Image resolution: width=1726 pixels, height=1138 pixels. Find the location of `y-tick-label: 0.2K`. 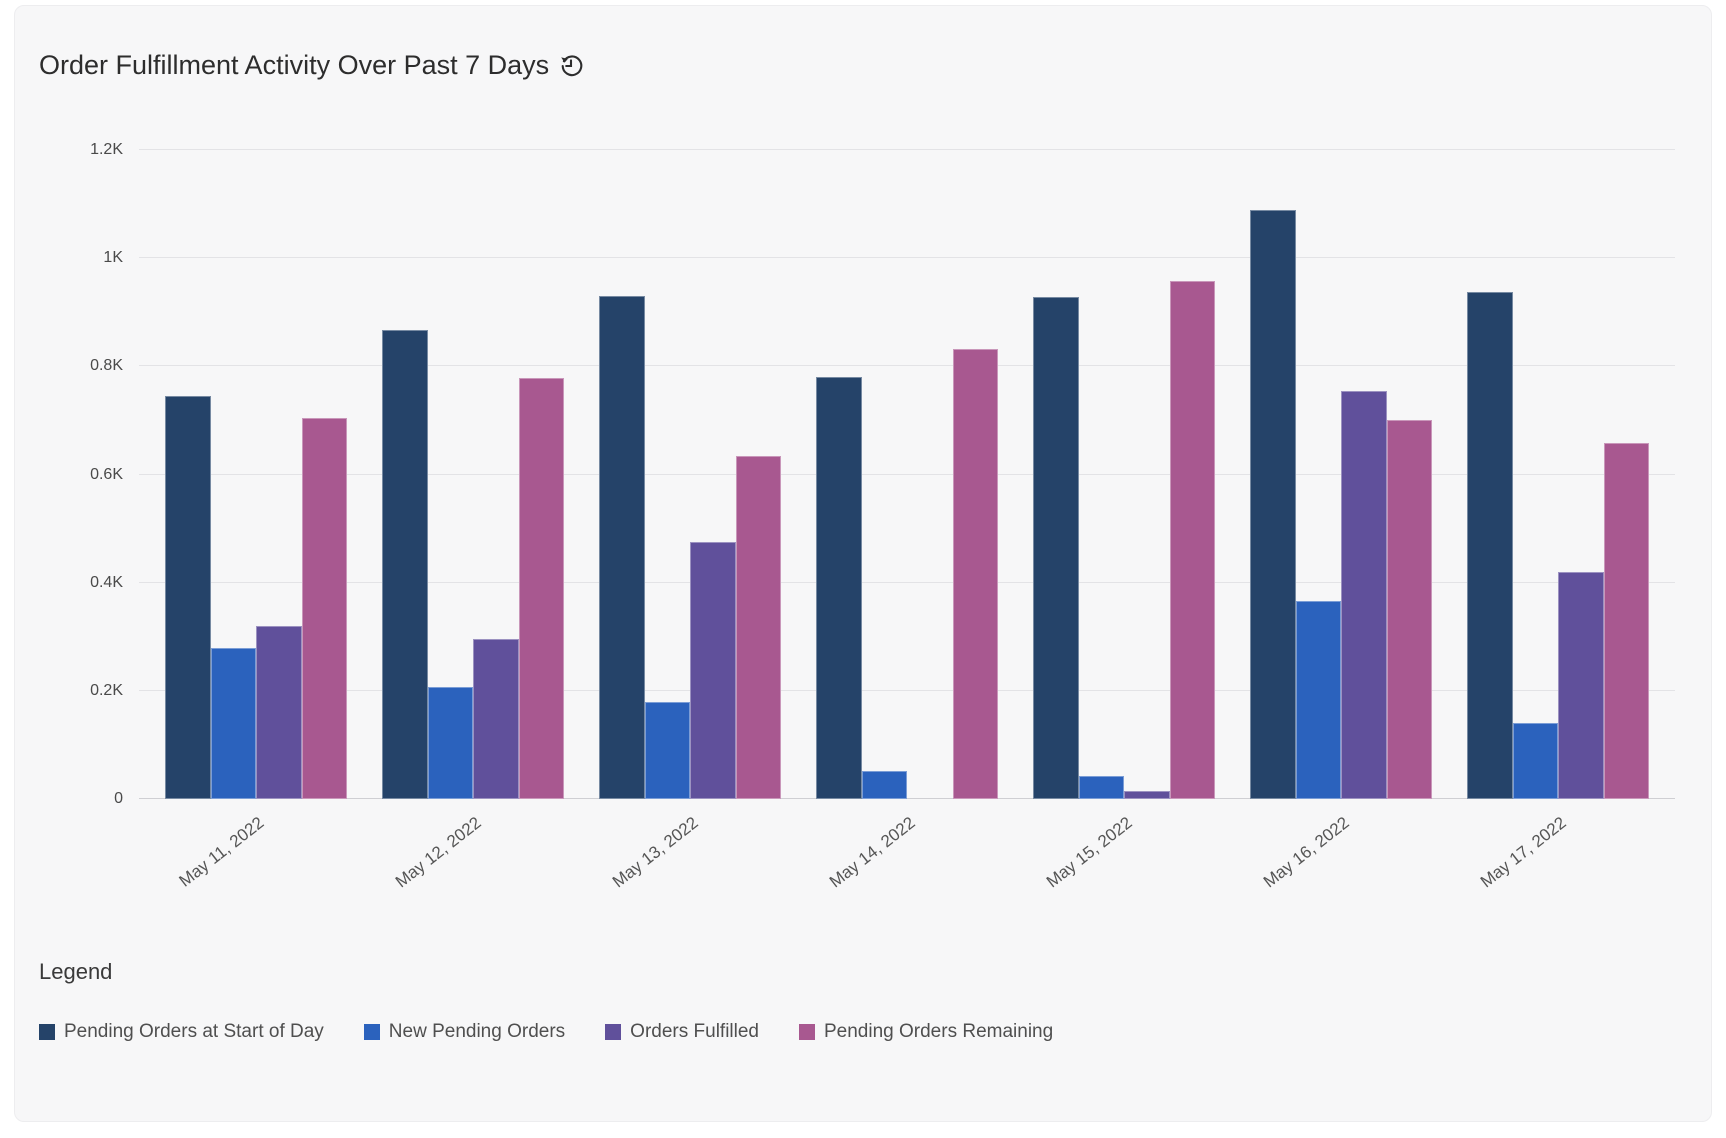

y-tick-label: 0.2K is located at coordinates (106, 690).